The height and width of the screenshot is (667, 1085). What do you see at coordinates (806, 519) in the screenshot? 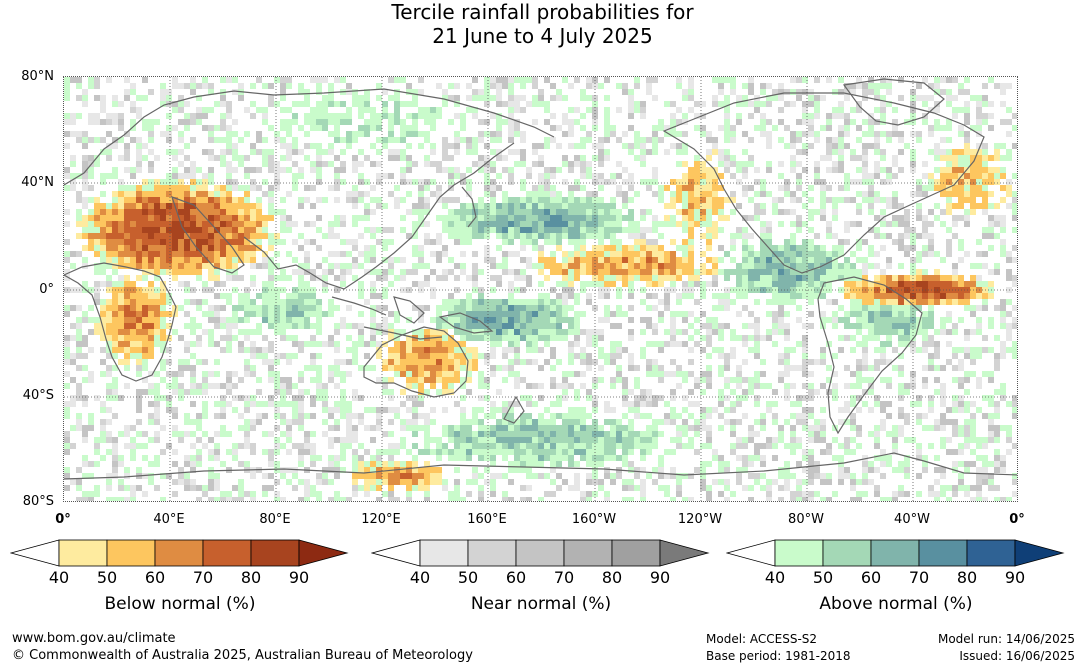
I see `lon-label-80w: 80°W` at bounding box center [806, 519].